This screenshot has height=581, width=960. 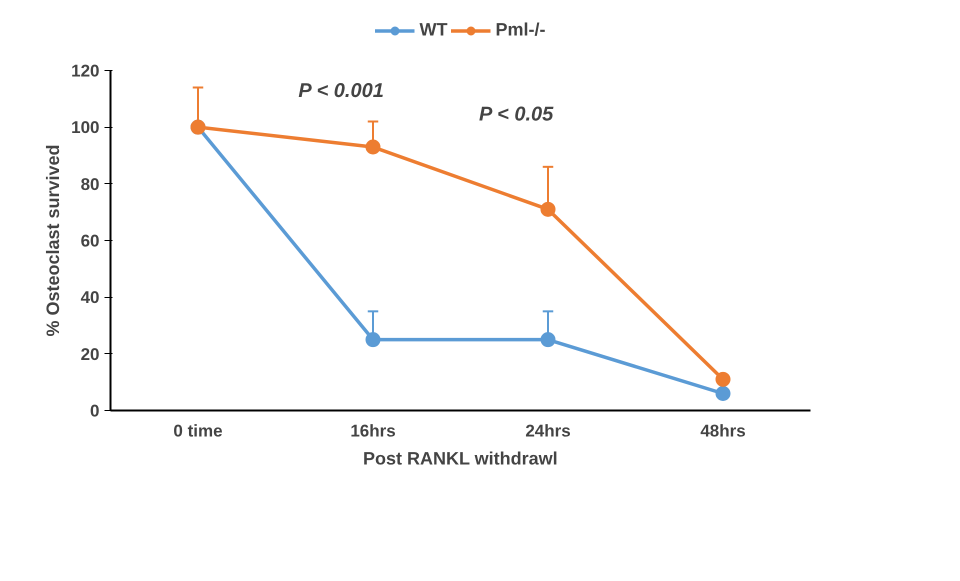 What do you see at coordinates (434, 30) in the screenshot?
I see `legend-label: WT` at bounding box center [434, 30].